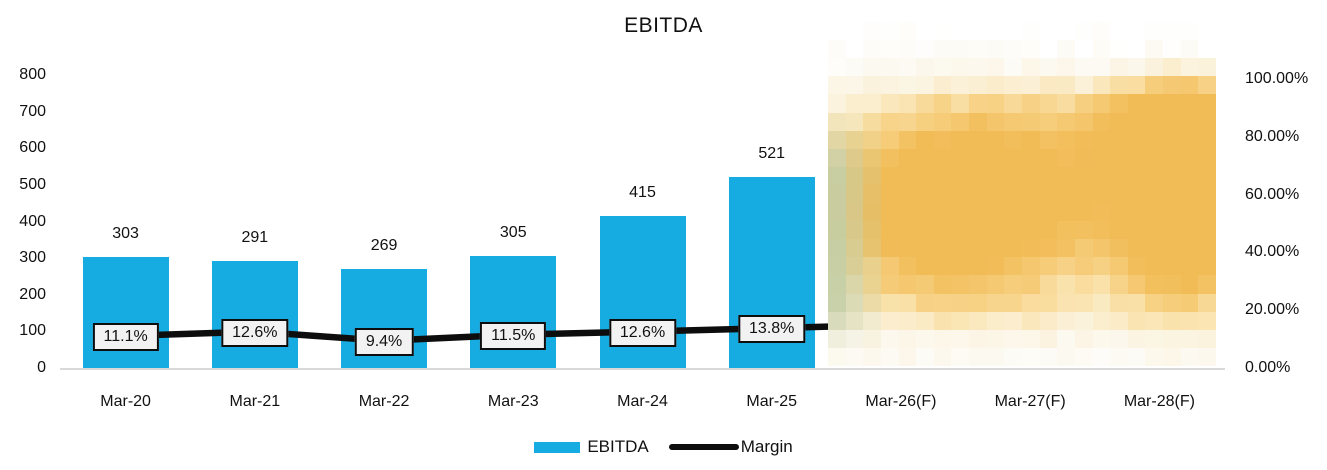 The width and height of the screenshot is (1327, 470). Describe the element at coordinates (254, 314) in the screenshot. I see `ebitda-bar` at that location.